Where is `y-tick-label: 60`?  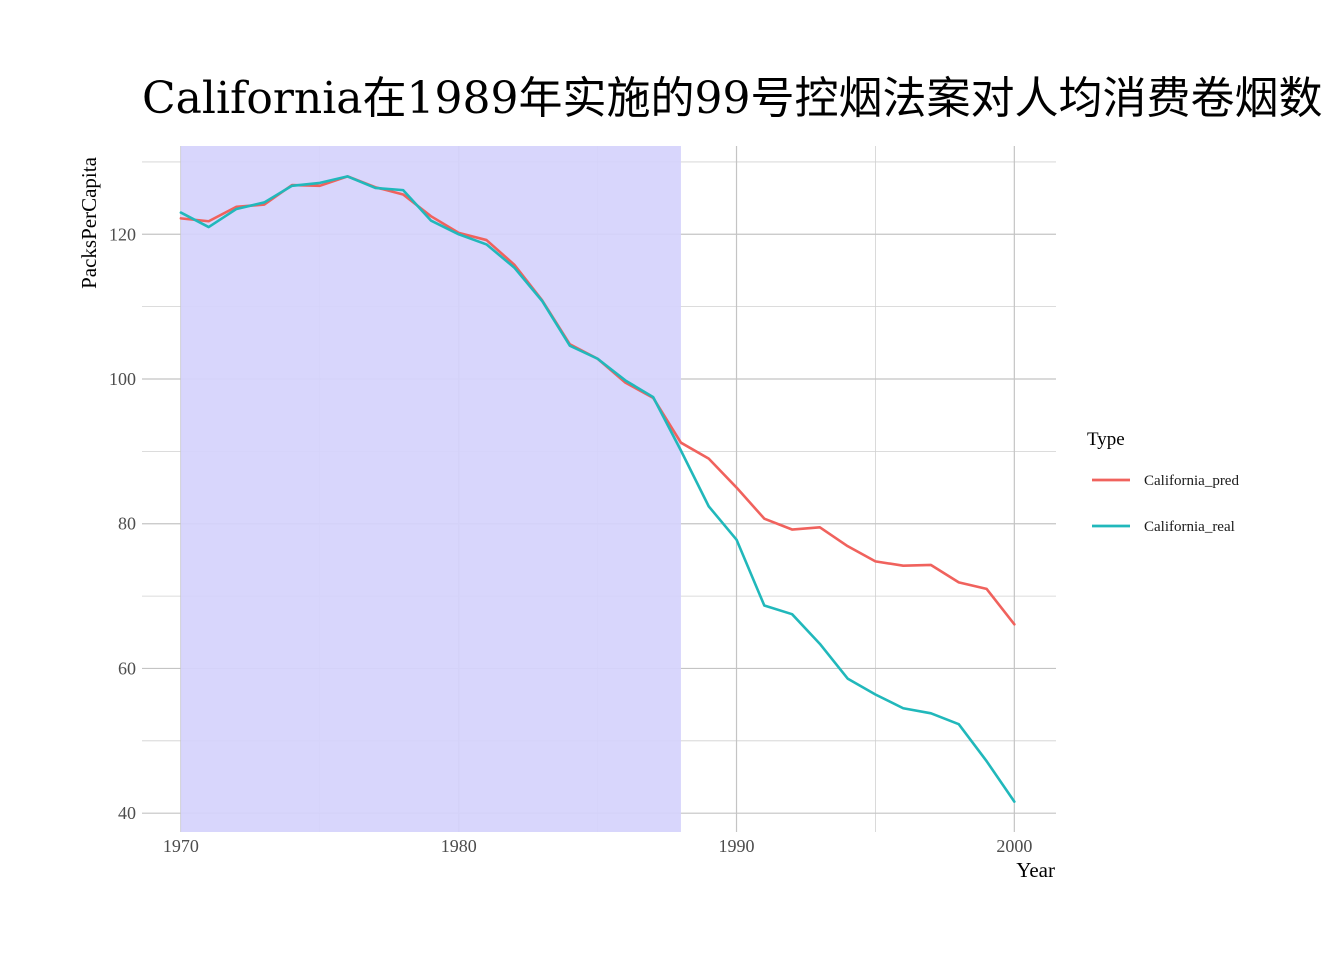
y-tick-label: 60 is located at coordinates (127, 668).